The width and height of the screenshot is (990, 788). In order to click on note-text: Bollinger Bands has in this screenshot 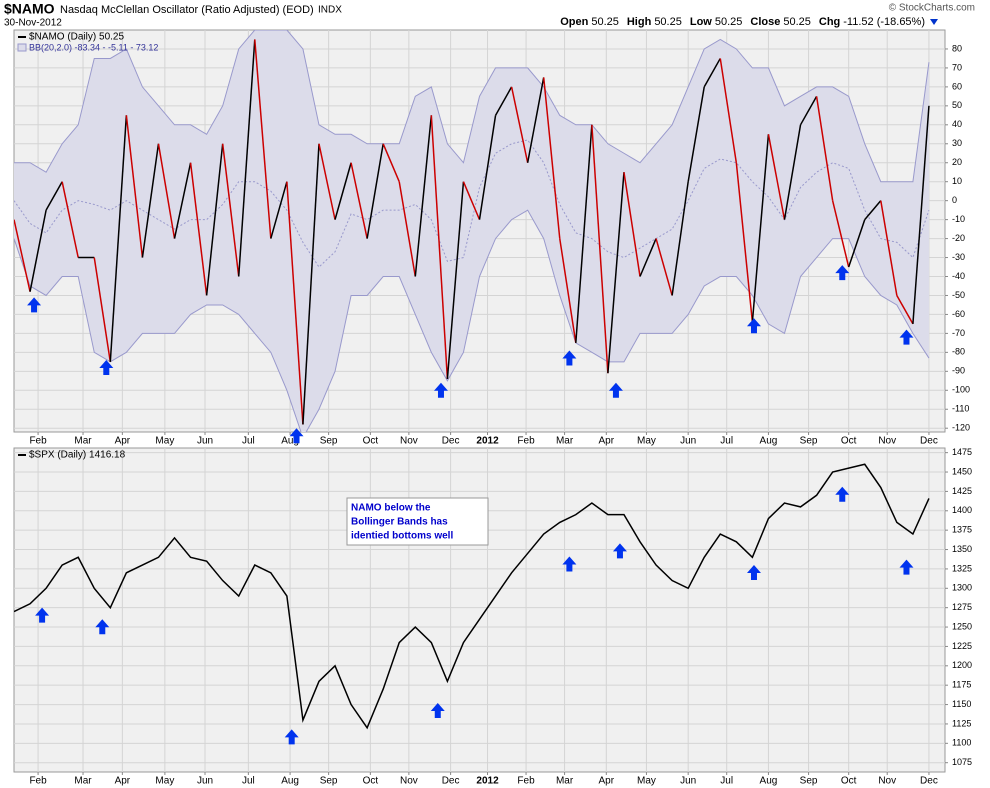, I will do `click(399, 522)`.